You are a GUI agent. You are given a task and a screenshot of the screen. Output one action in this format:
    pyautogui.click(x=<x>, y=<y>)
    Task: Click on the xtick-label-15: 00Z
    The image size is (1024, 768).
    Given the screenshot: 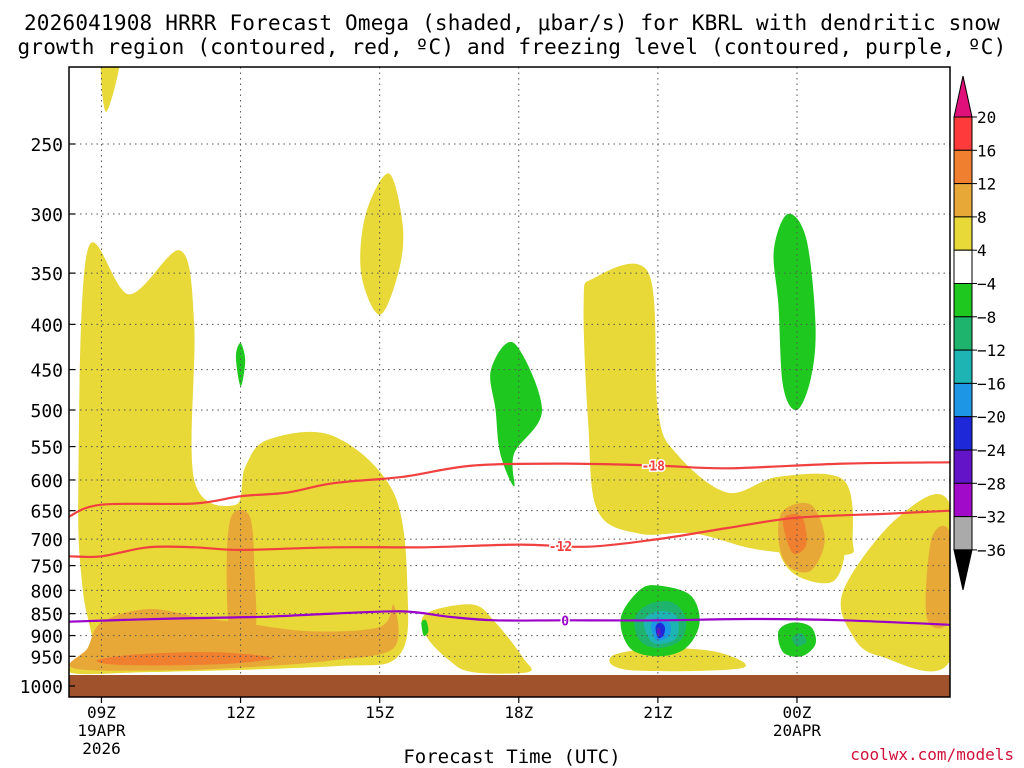 What is the action you would take?
    pyautogui.click(x=797, y=712)
    